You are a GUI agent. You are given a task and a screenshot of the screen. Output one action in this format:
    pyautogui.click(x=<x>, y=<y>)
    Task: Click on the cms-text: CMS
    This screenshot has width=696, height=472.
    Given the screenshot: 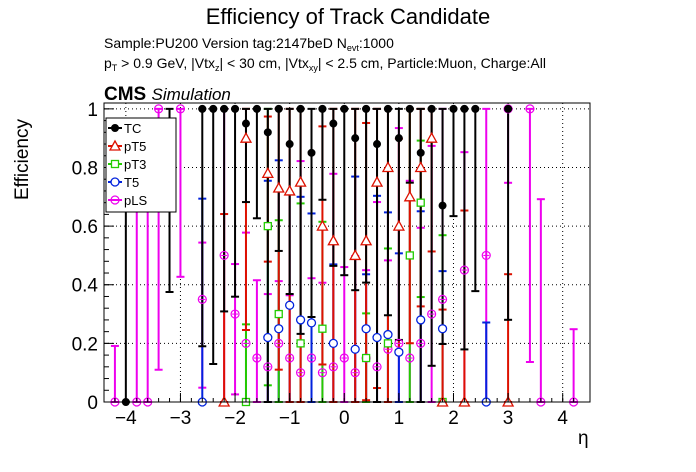 What is the action you would take?
    pyautogui.click(x=125, y=94)
    